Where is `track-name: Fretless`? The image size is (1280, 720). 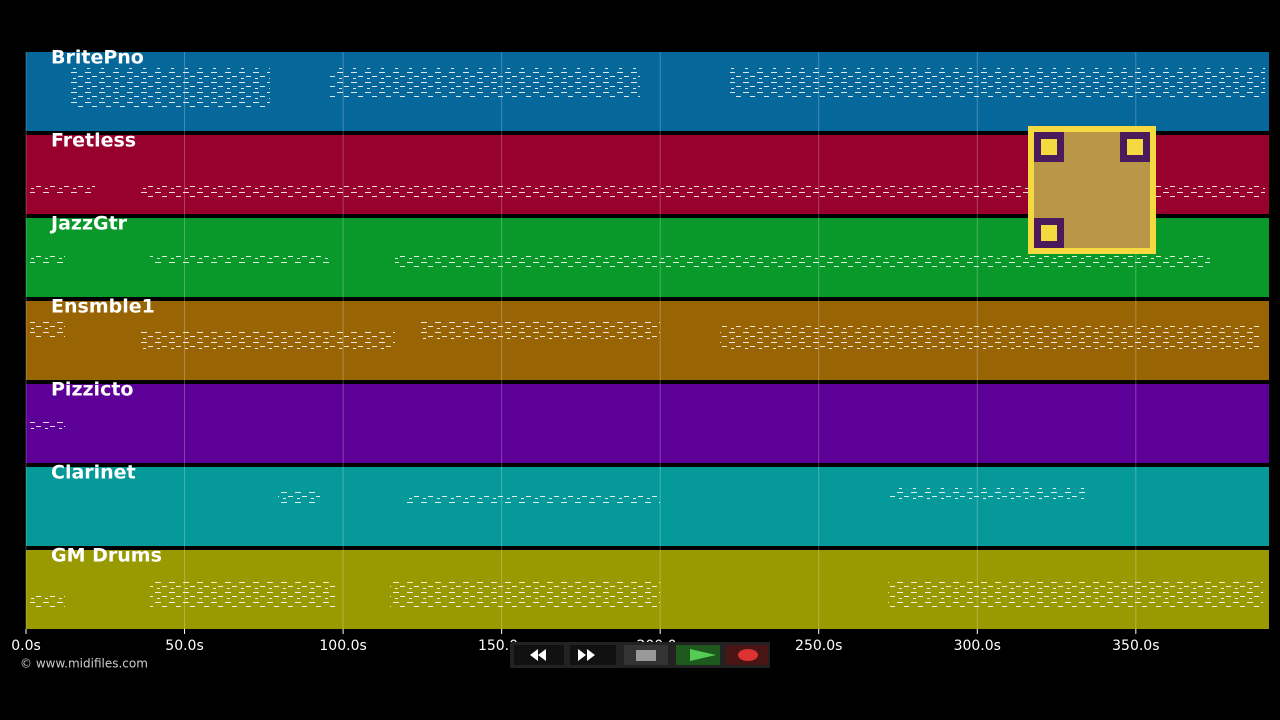 track-name: Fretless is located at coordinates (93, 141).